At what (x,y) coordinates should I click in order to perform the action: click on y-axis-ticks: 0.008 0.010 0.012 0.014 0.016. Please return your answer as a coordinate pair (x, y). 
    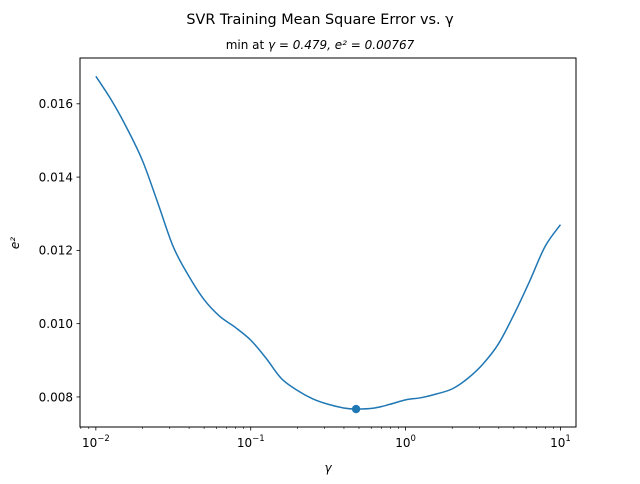
    Looking at the image, I should click on (59, 250).